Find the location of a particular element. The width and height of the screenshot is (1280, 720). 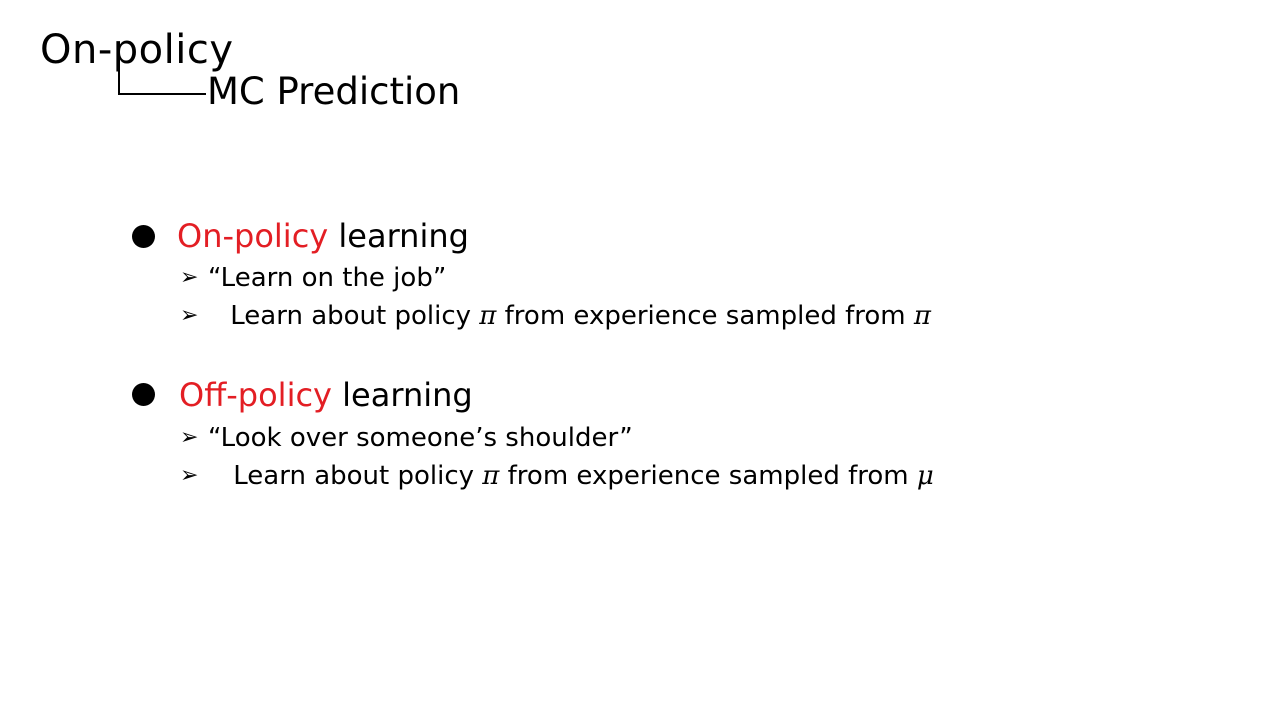

slide-subtitle: MC Prediction is located at coordinates (334, 91).